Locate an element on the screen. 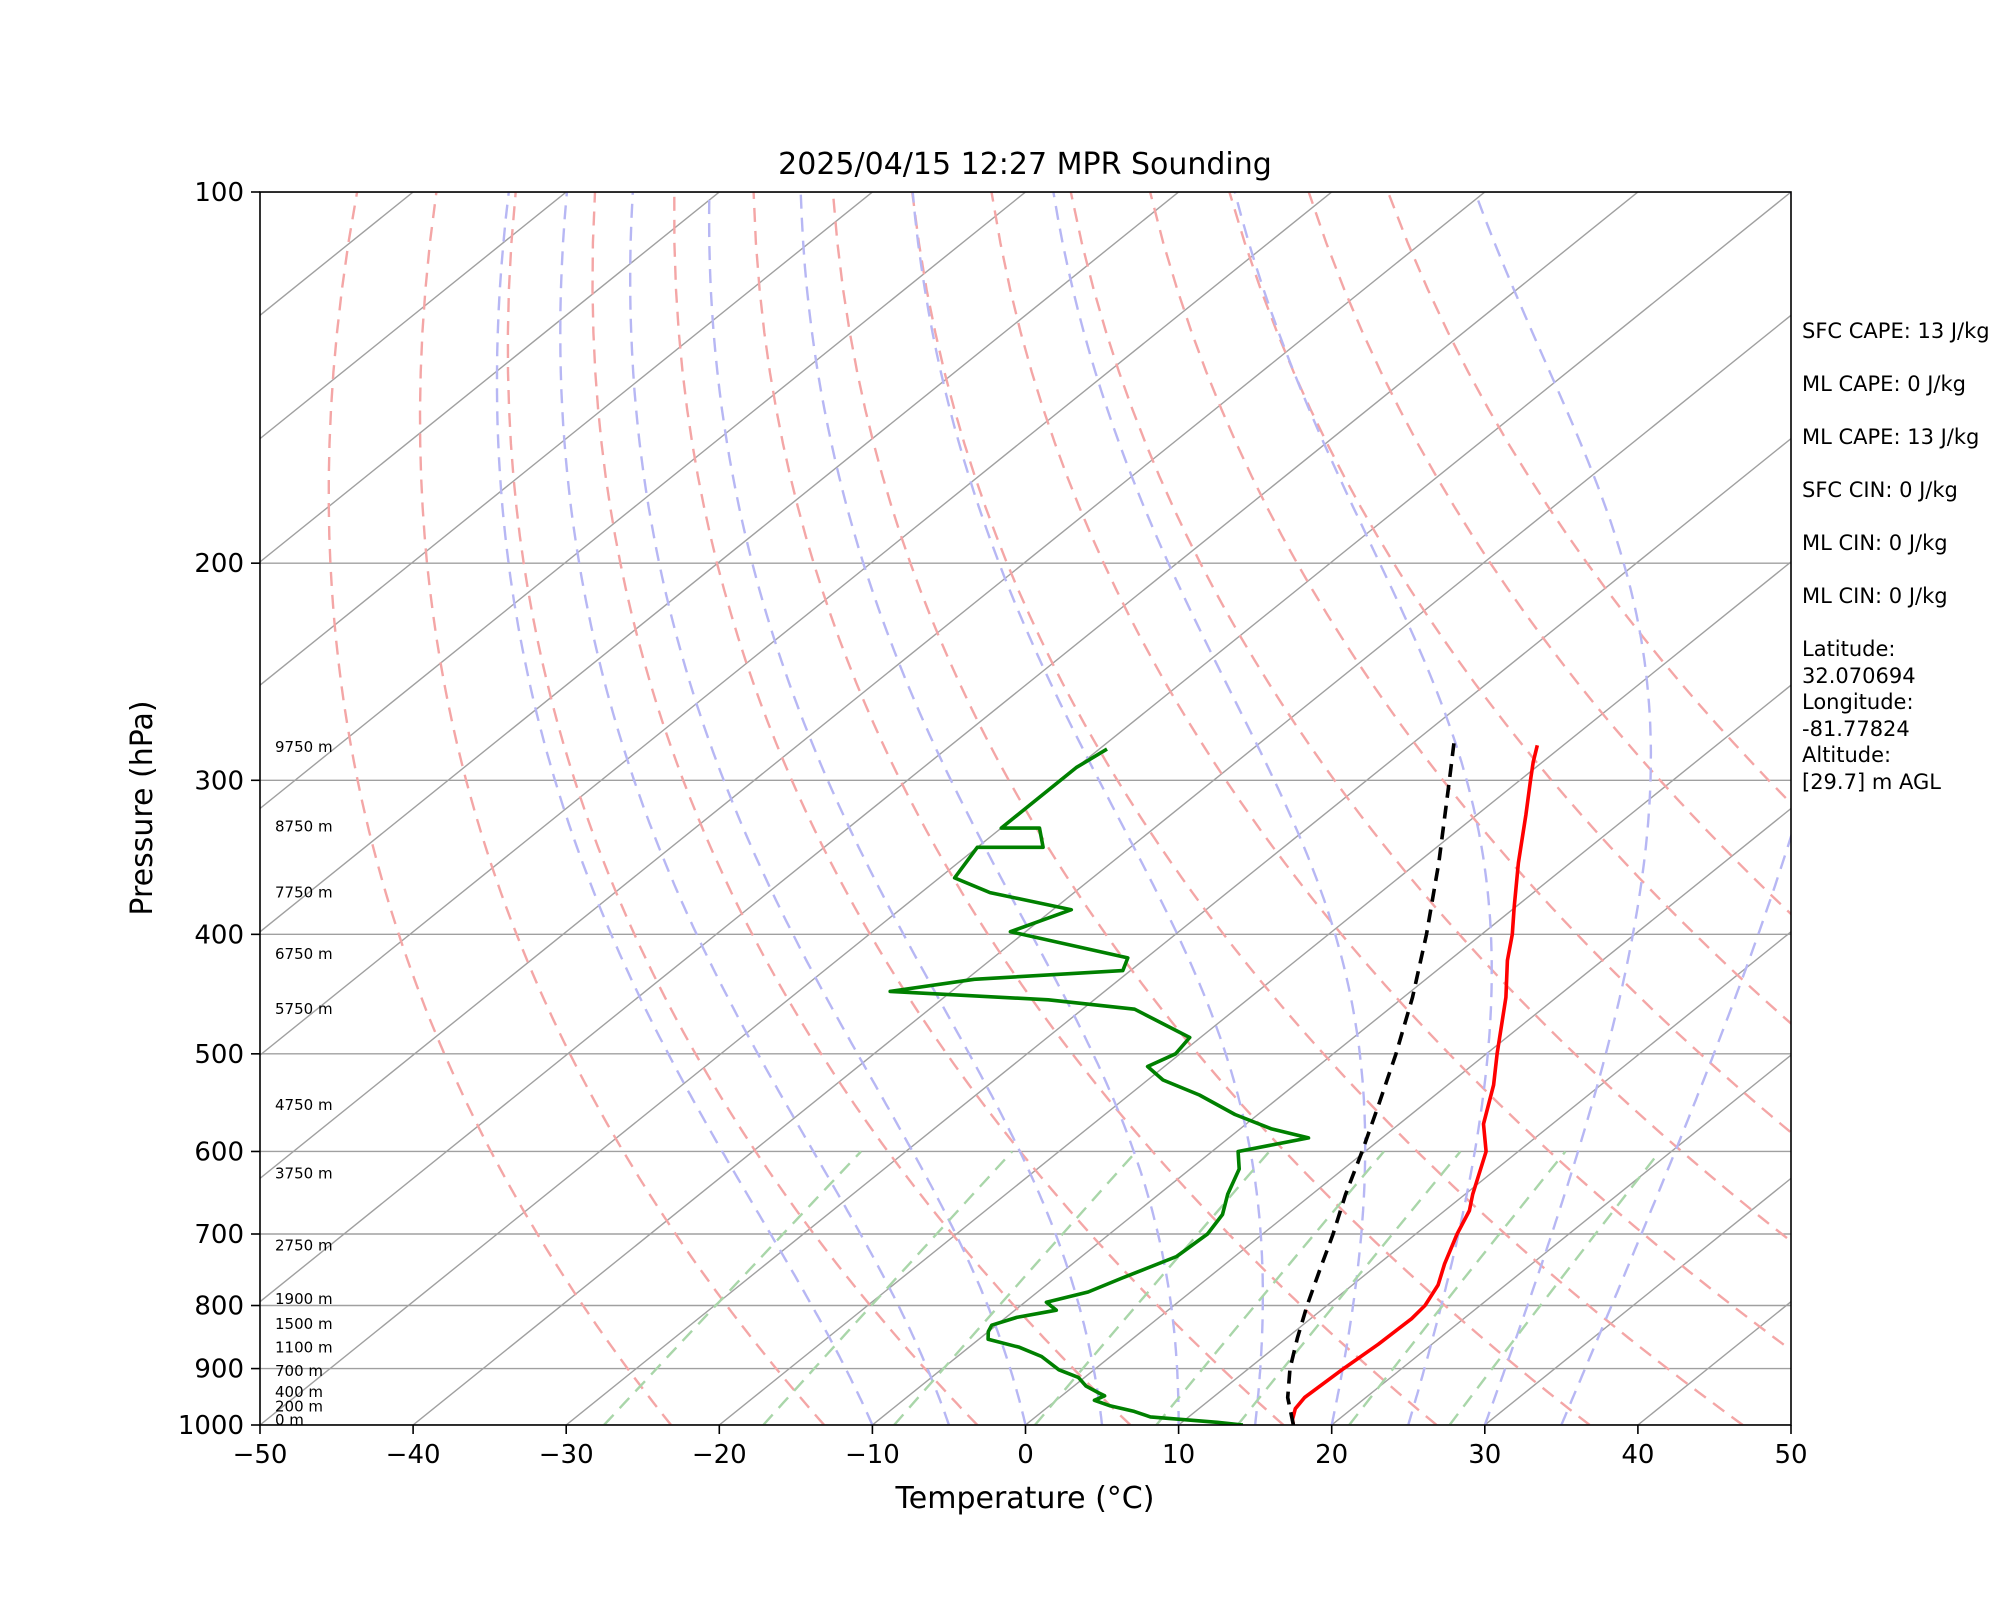 This screenshot has height=1600, width=2000. x-tick-label: 0 is located at coordinates (1025, 1455).